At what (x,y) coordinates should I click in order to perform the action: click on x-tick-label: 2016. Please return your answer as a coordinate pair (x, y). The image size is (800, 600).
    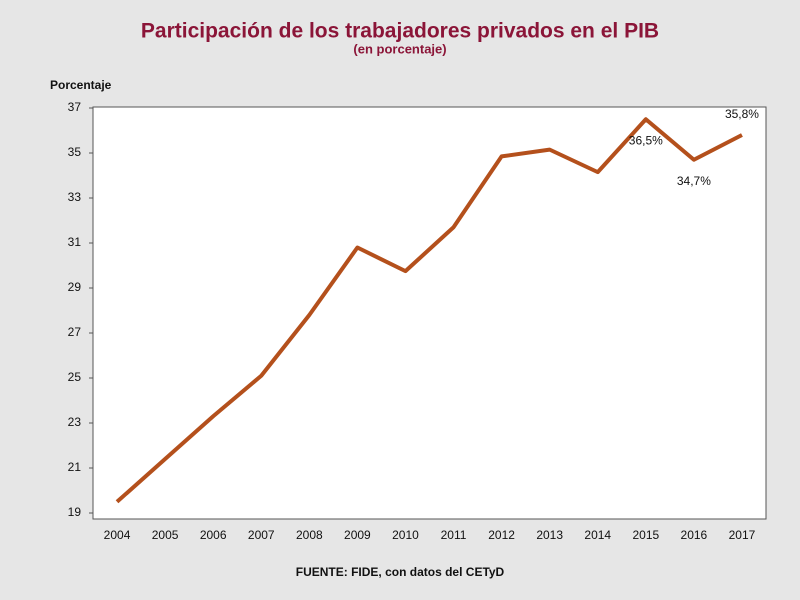
    Looking at the image, I should click on (694, 535).